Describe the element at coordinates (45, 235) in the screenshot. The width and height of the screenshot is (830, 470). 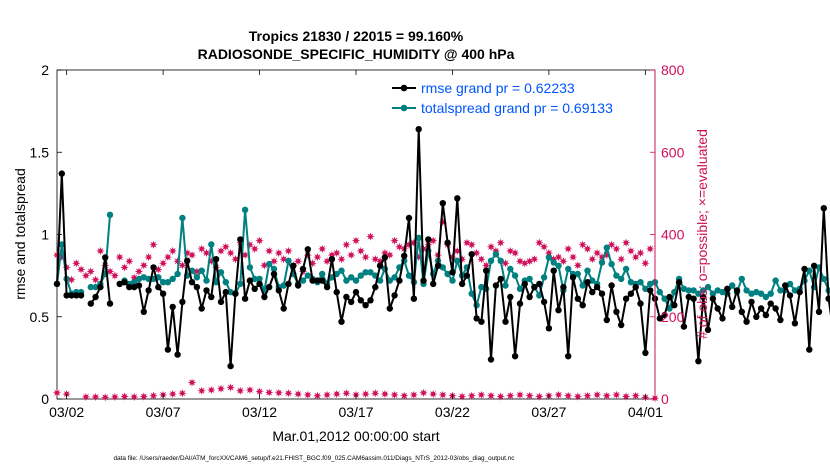
I see `y-tick-label-left: 1` at that location.